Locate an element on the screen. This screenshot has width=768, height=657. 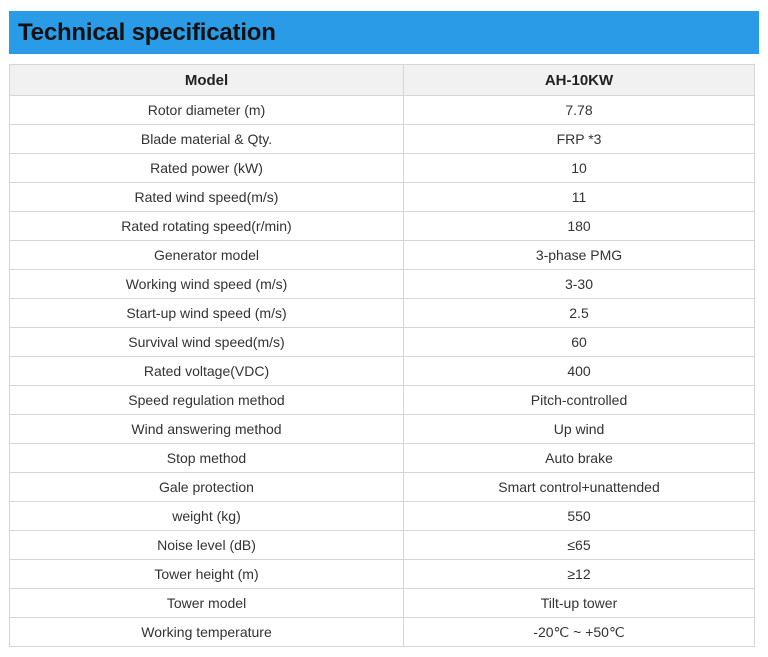
table-row: Survival wind speed(m/s) 60 is located at coordinates (382, 342).